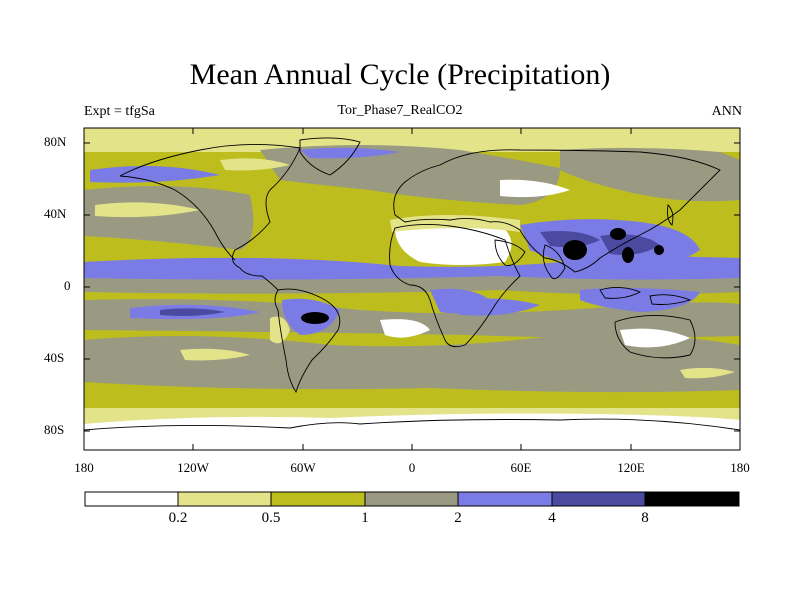 This screenshot has height=600, width=800. What do you see at coordinates (552, 518) in the screenshot?
I see `colorbar-label: 4` at bounding box center [552, 518].